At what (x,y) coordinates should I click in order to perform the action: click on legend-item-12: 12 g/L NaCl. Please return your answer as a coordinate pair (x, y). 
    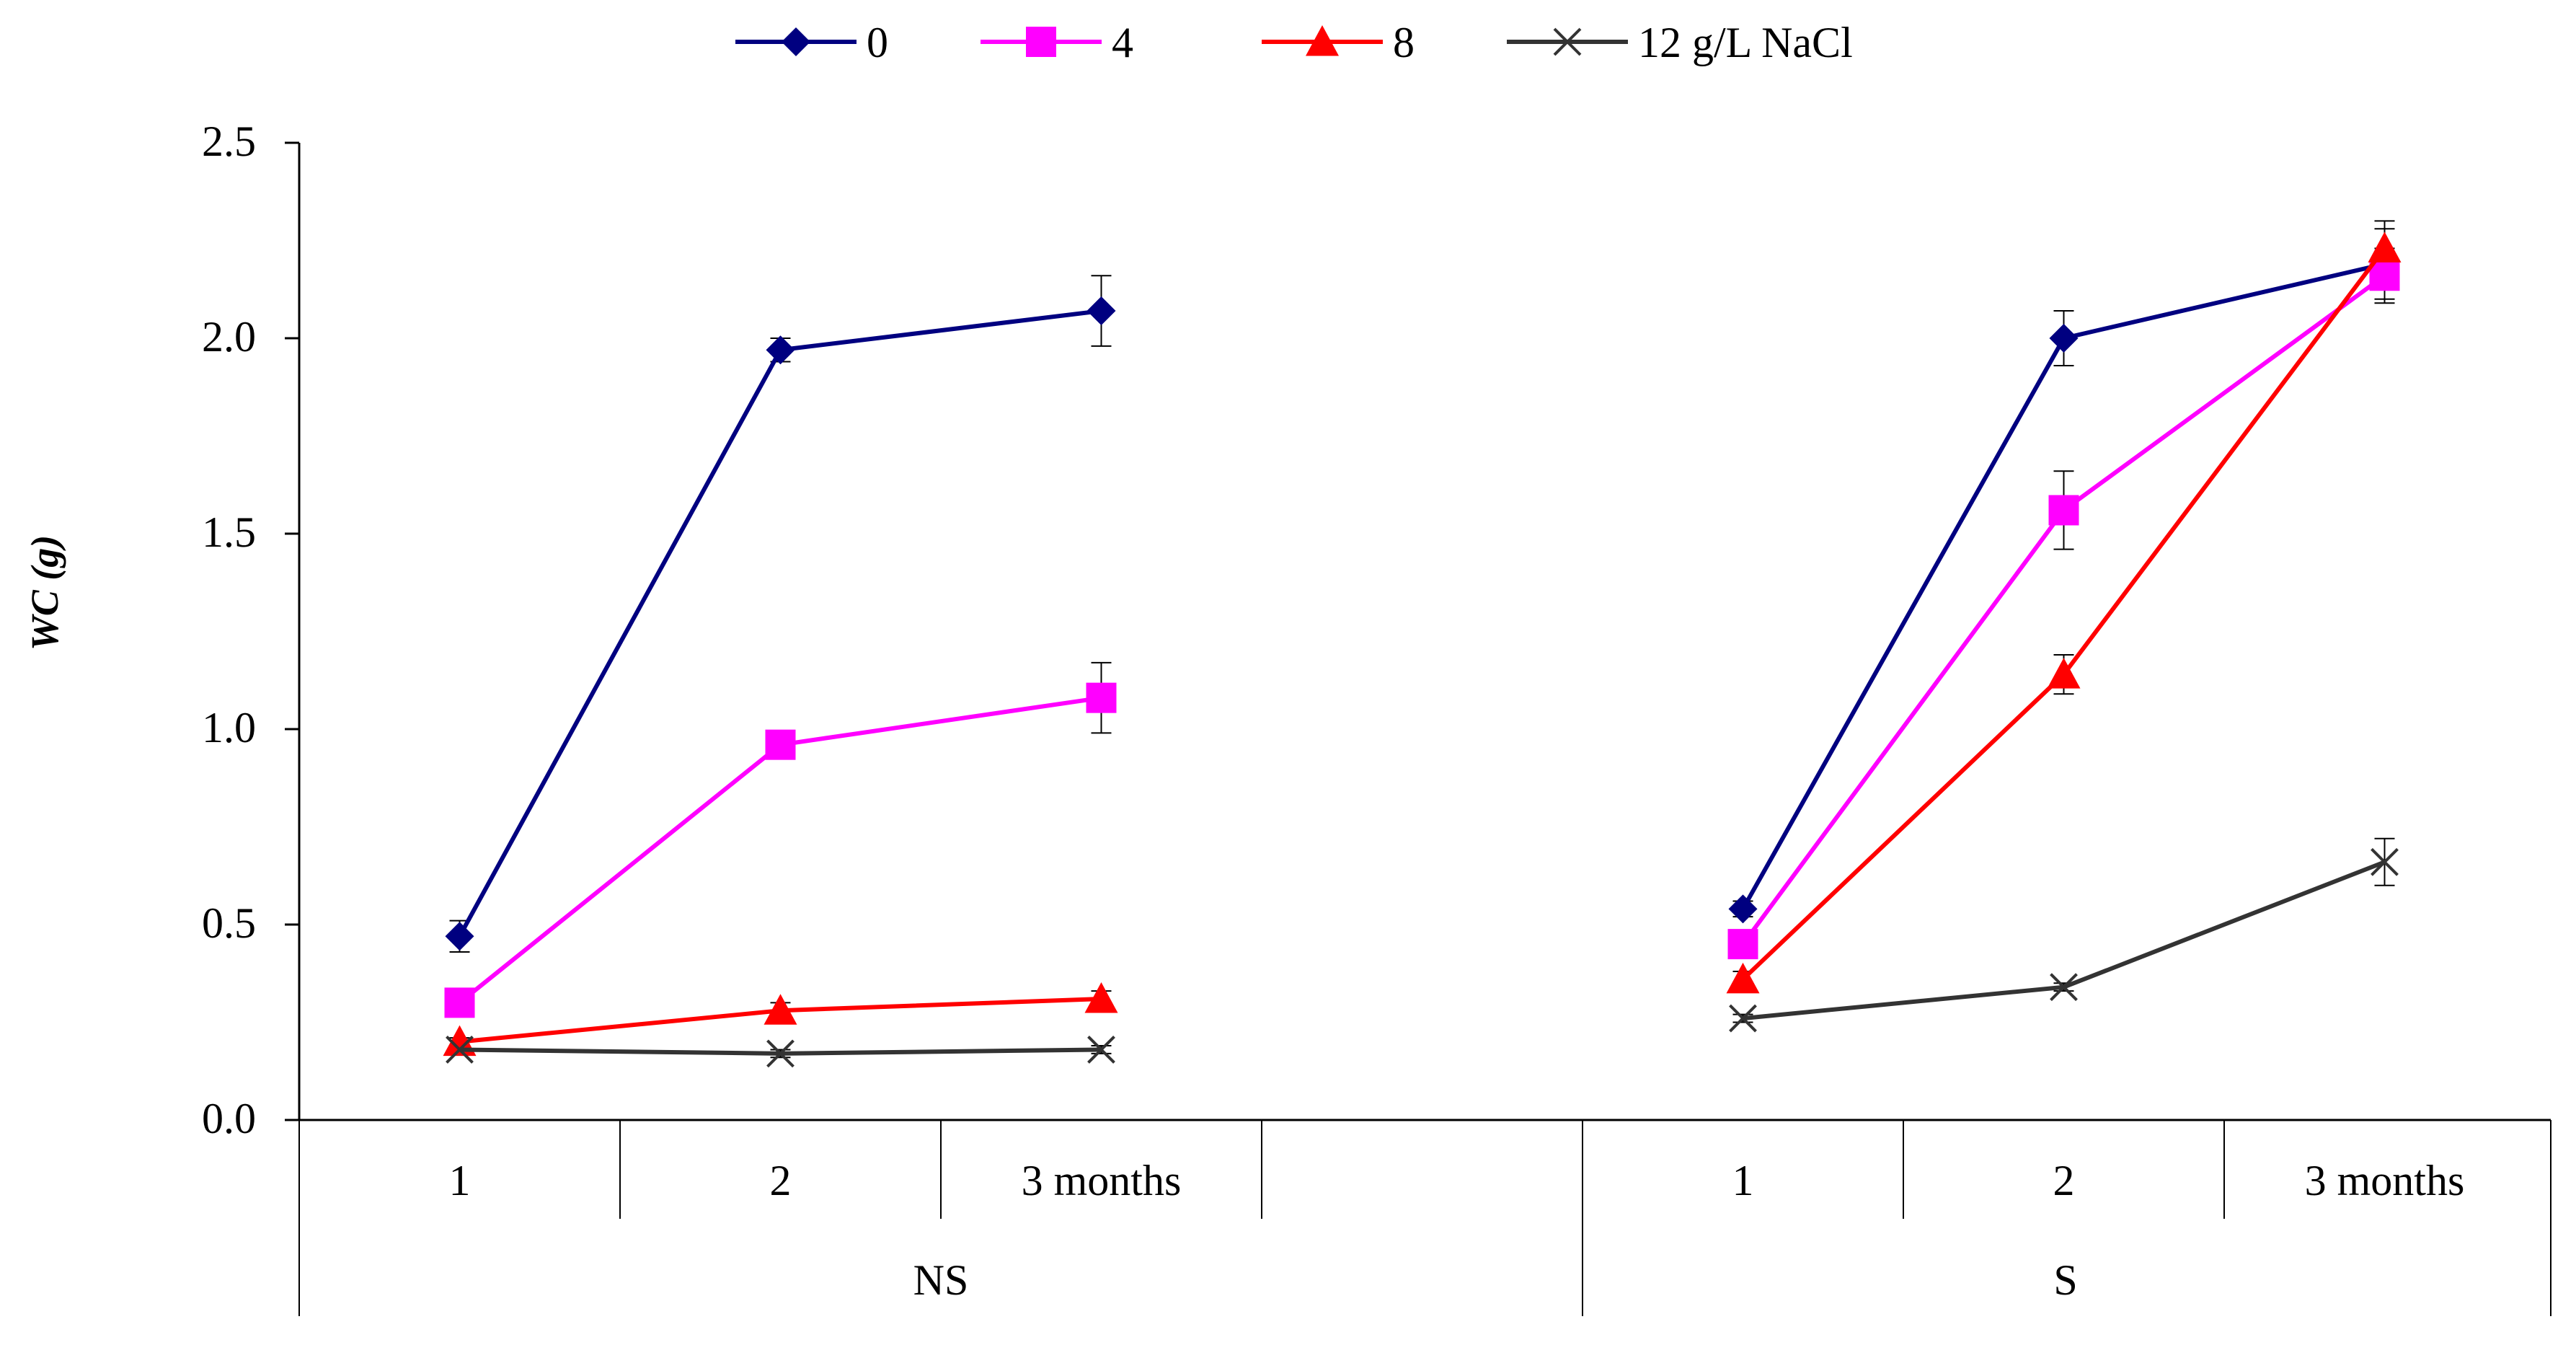
    Looking at the image, I should click on (1680, 42).